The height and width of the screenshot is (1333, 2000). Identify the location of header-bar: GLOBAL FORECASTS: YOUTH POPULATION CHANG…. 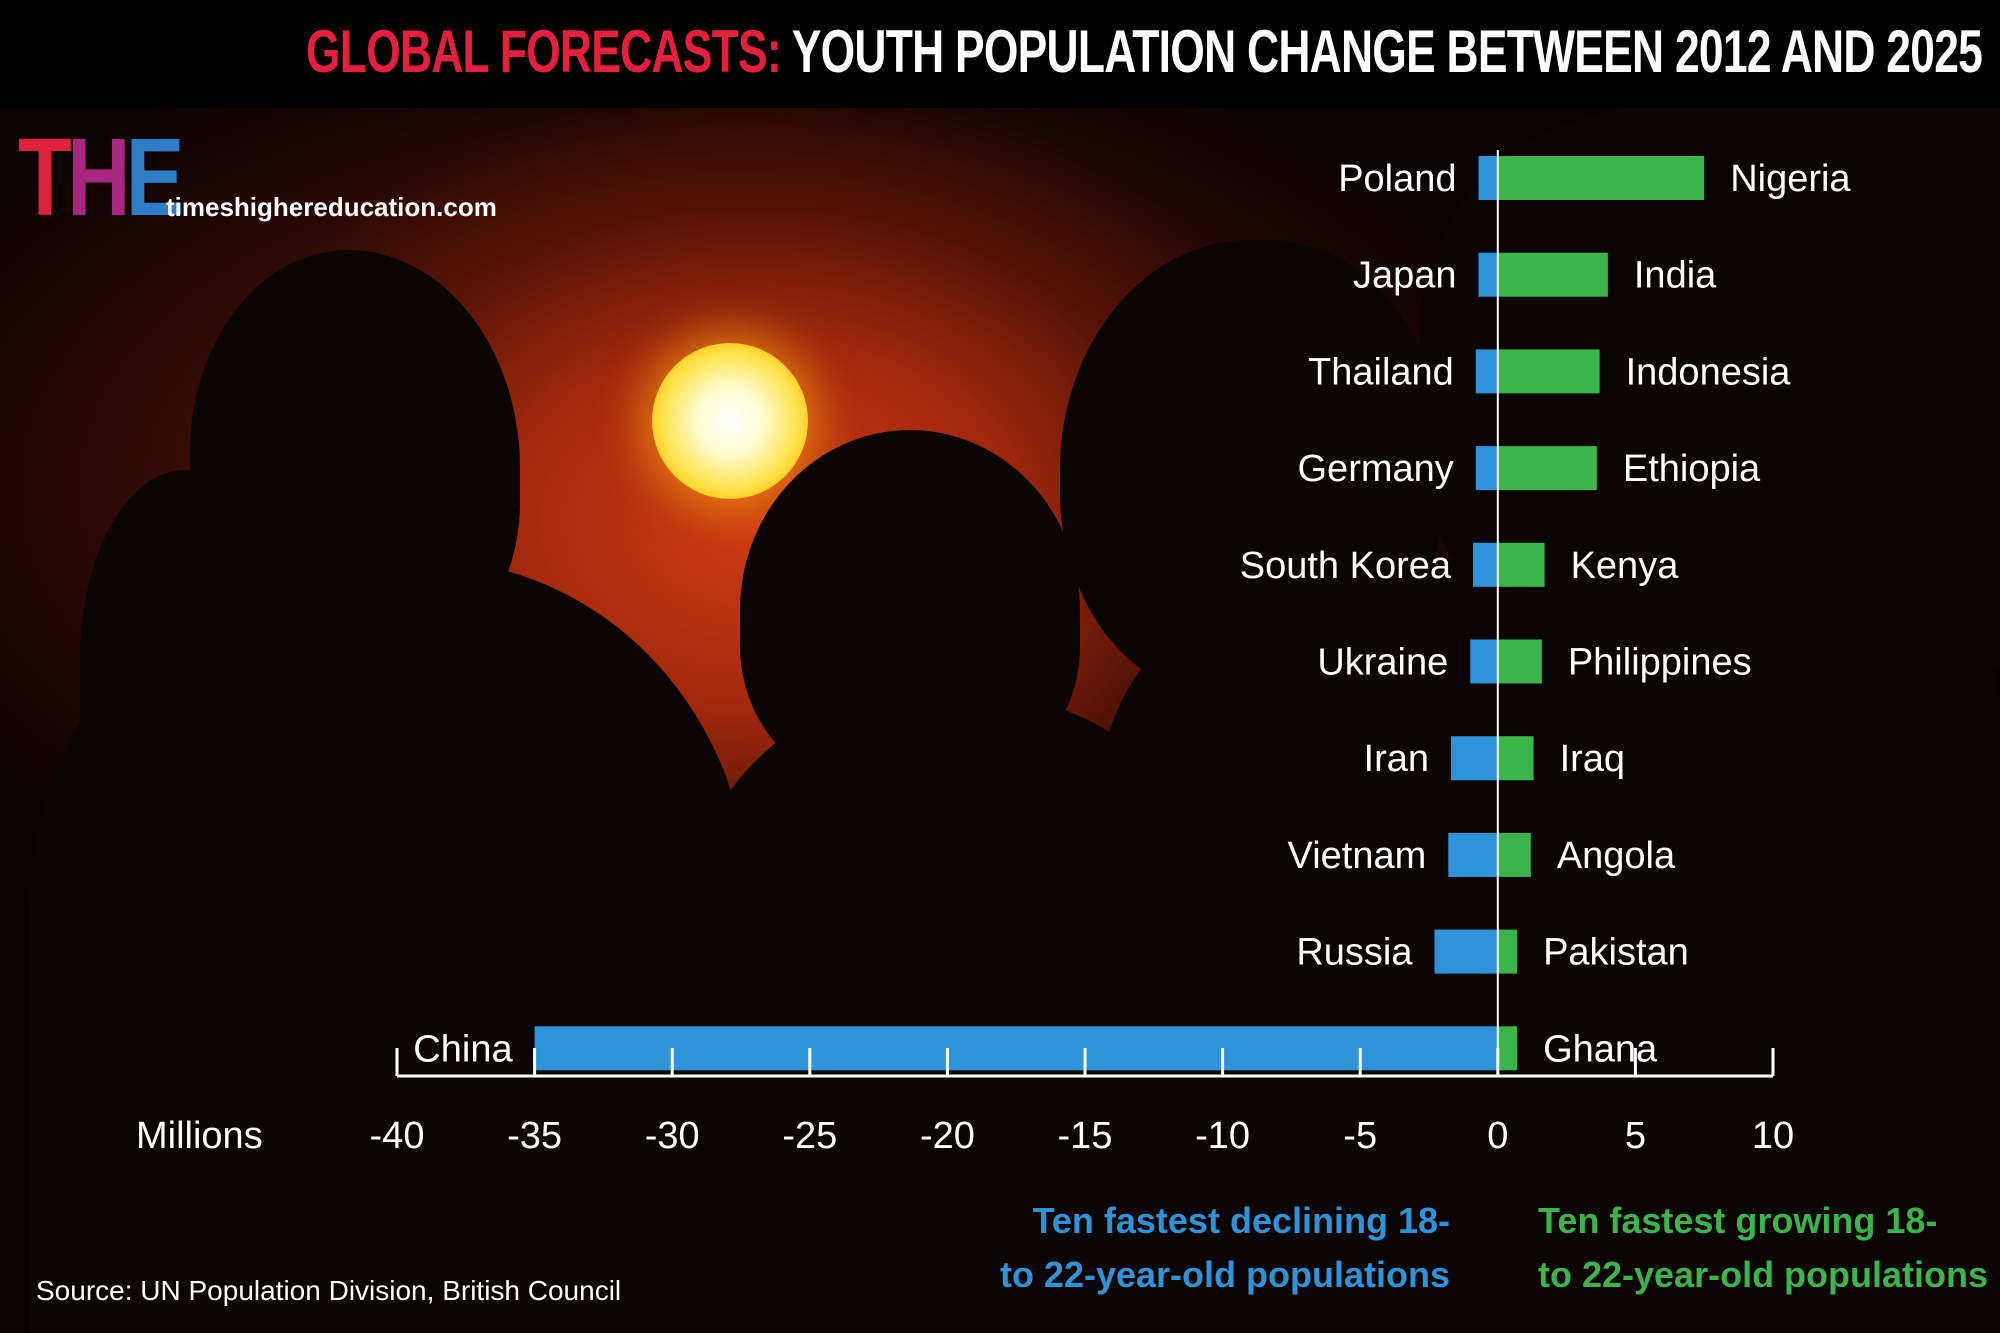
(1000, 54).